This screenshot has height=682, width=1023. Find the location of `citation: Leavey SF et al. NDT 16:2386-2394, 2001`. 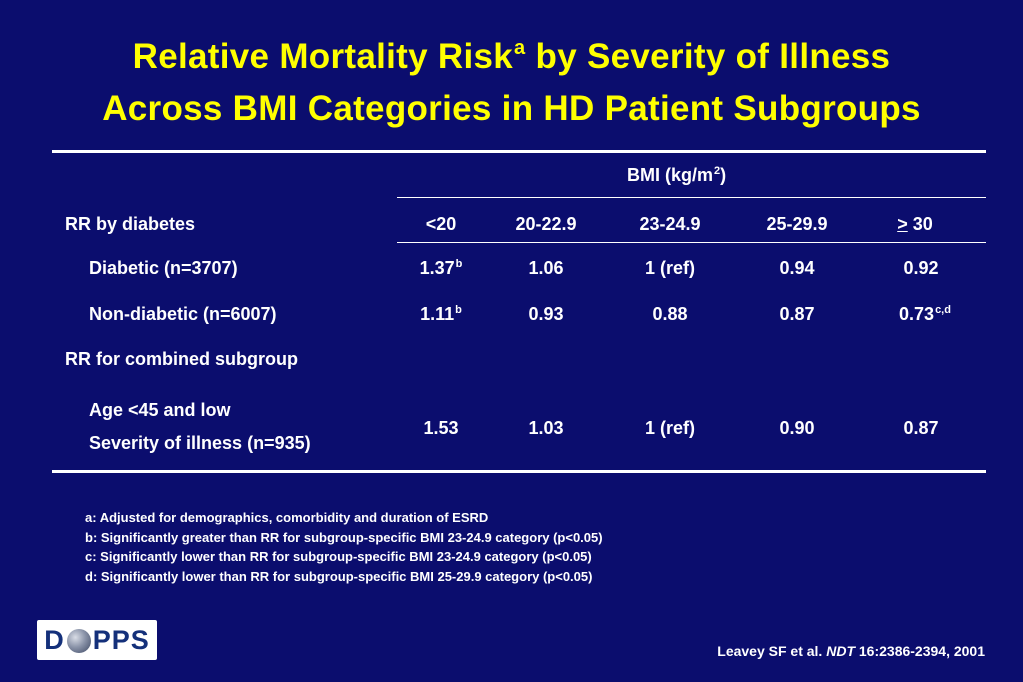

citation: Leavey SF et al. NDT 16:2386-2394, 2001 is located at coordinates (851, 651).